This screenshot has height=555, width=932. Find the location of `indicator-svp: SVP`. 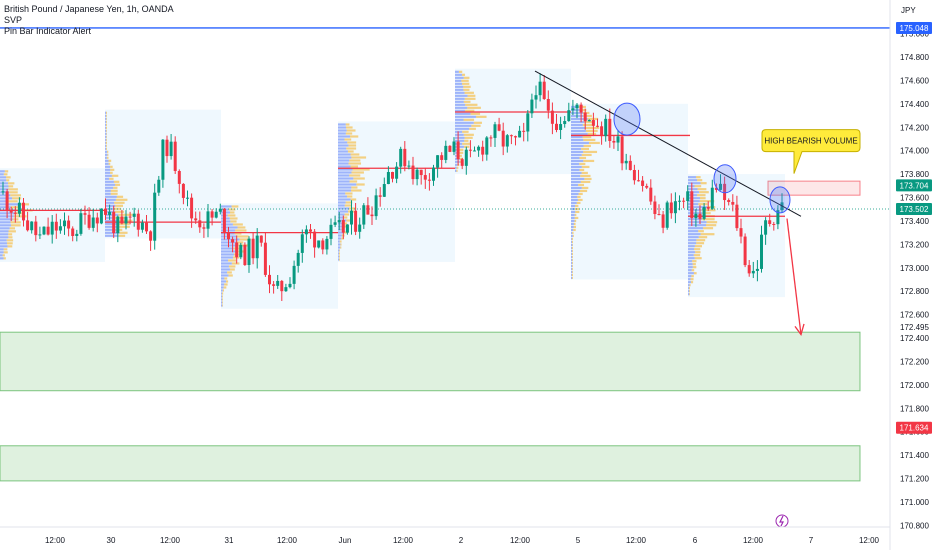

indicator-svp: SVP is located at coordinates (13, 20).